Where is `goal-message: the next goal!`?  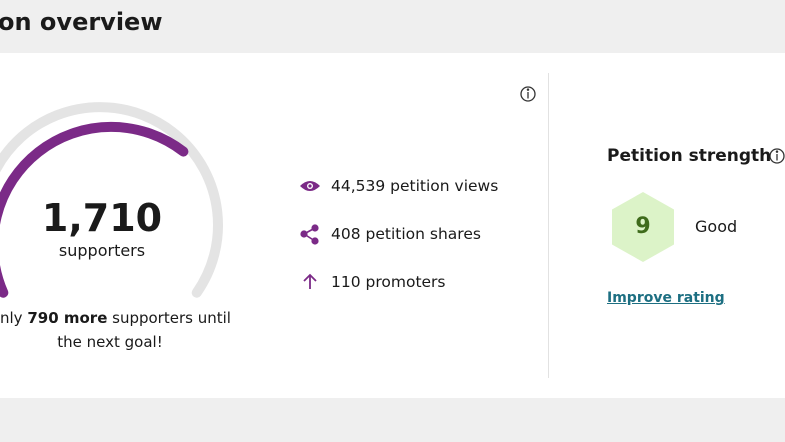 goal-message: the next goal! is located at coordinates (110, 342).